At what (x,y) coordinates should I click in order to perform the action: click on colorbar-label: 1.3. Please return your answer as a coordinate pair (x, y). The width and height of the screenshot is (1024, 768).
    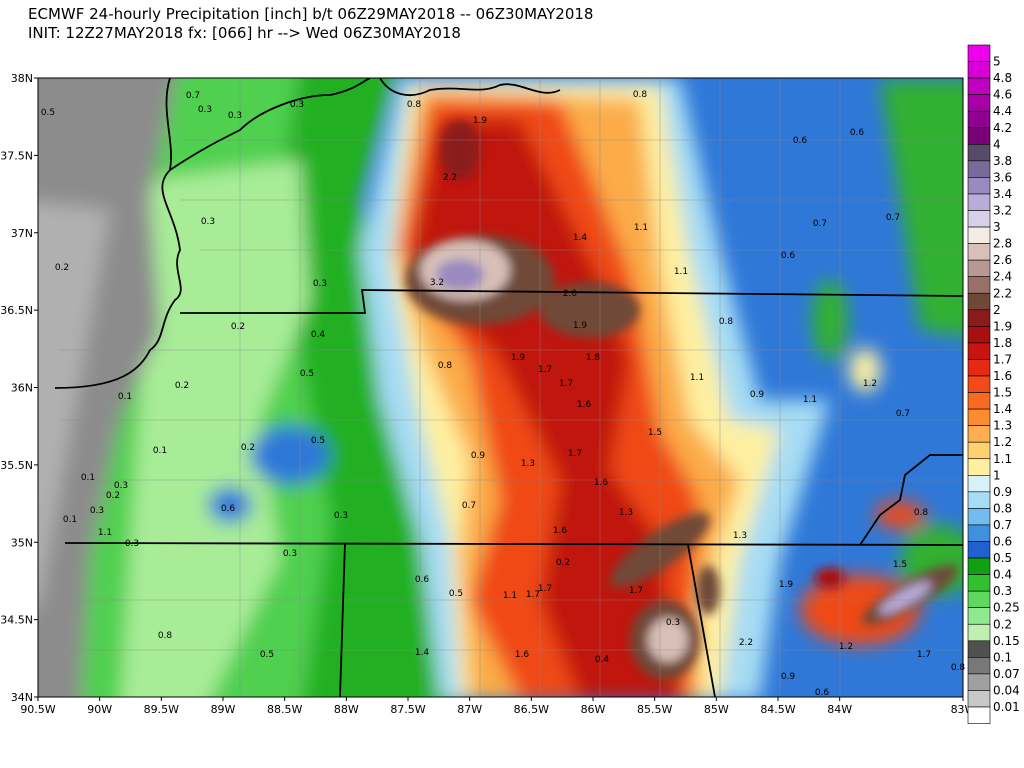
    Looking at the image, I should click on (1002, 426).